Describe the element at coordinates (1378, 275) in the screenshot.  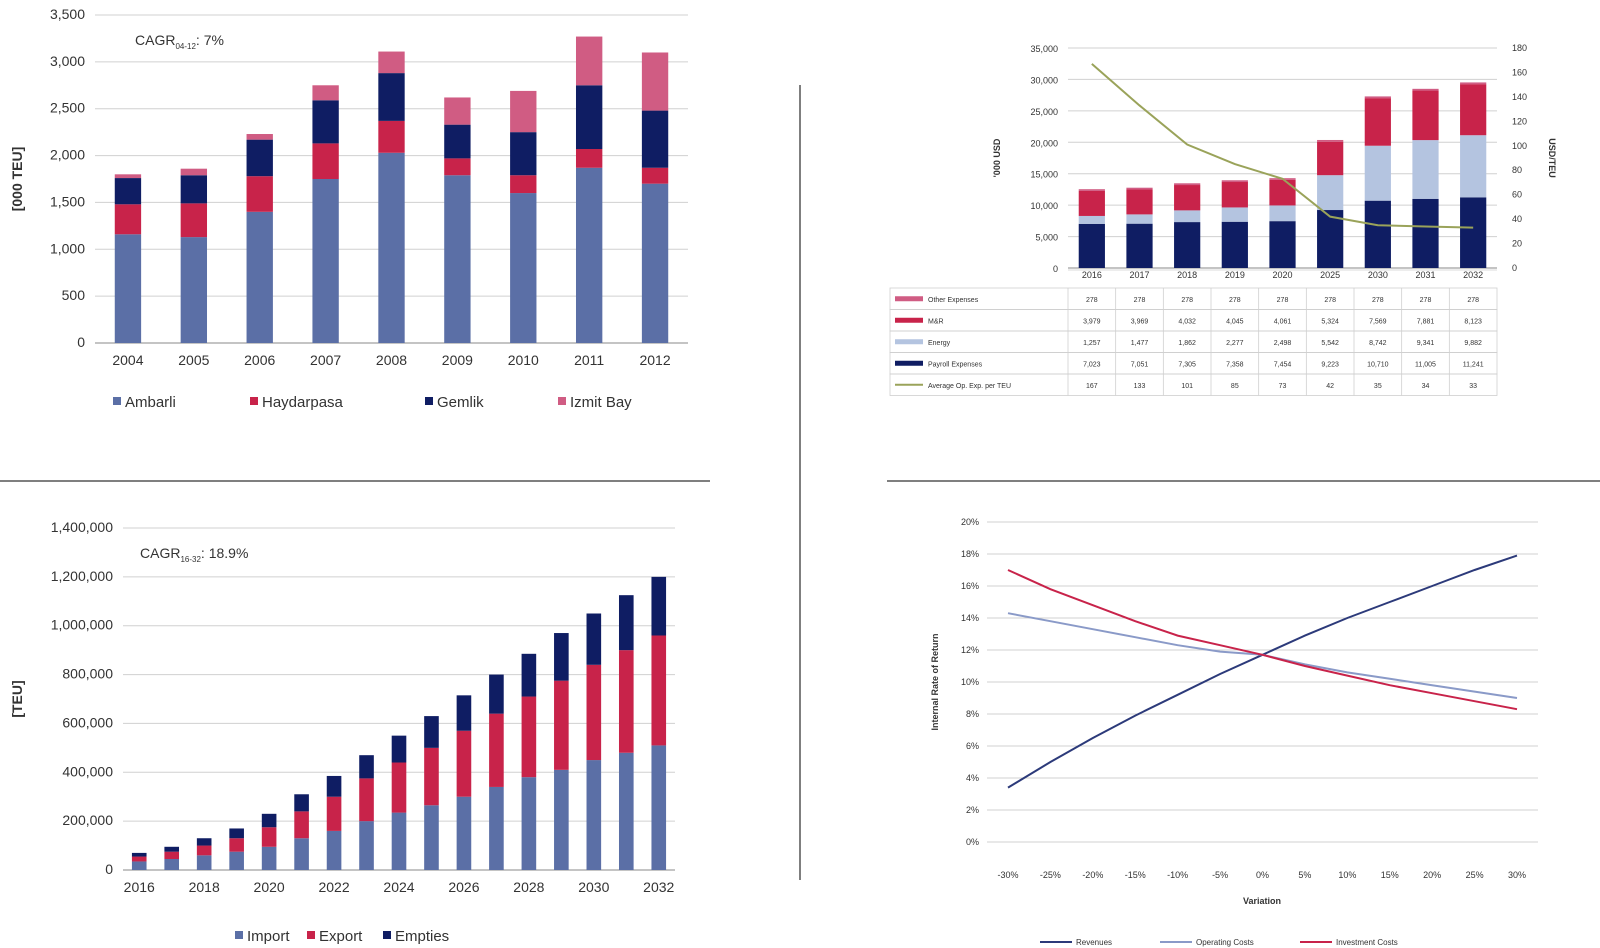
I see `x-tick-label: 2030` at that location.